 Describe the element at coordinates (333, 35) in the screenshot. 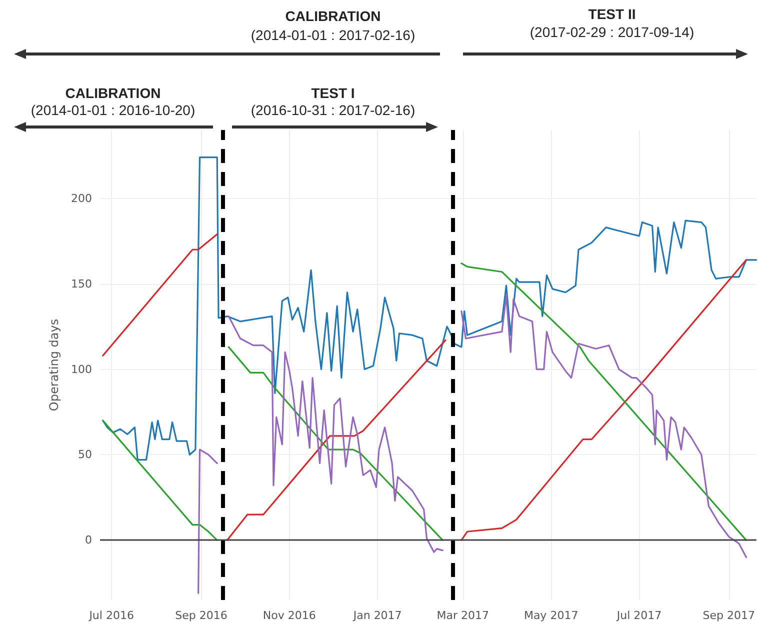

I see `text: (2014-01-01 : 2017-02-16)` at that location.